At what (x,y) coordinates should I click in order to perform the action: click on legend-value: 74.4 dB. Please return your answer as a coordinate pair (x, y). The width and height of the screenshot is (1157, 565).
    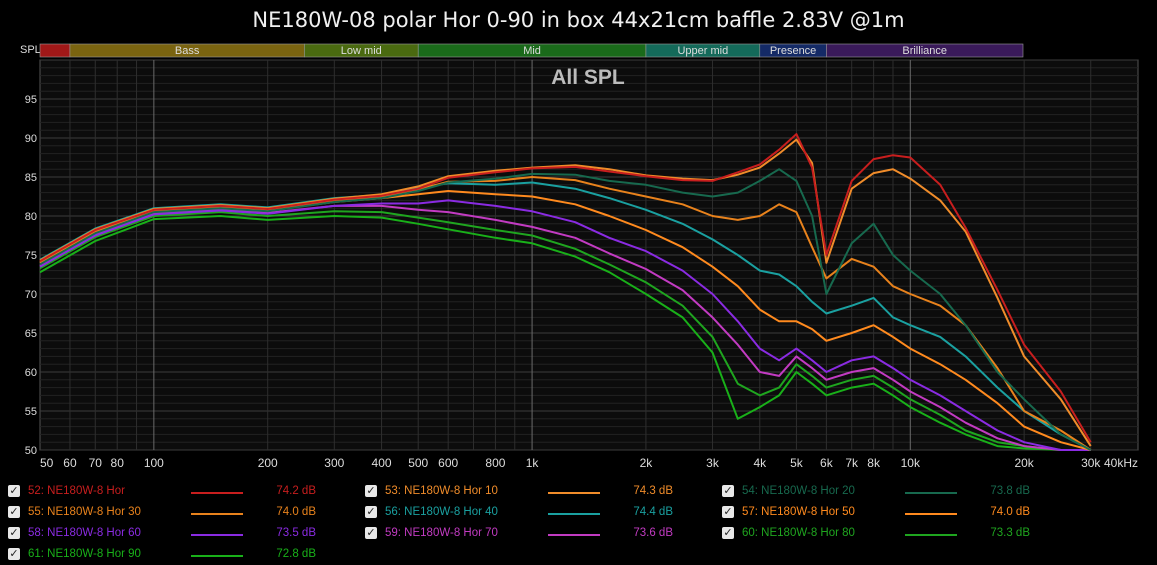
    Looking at the image, I should click on (653, 512).